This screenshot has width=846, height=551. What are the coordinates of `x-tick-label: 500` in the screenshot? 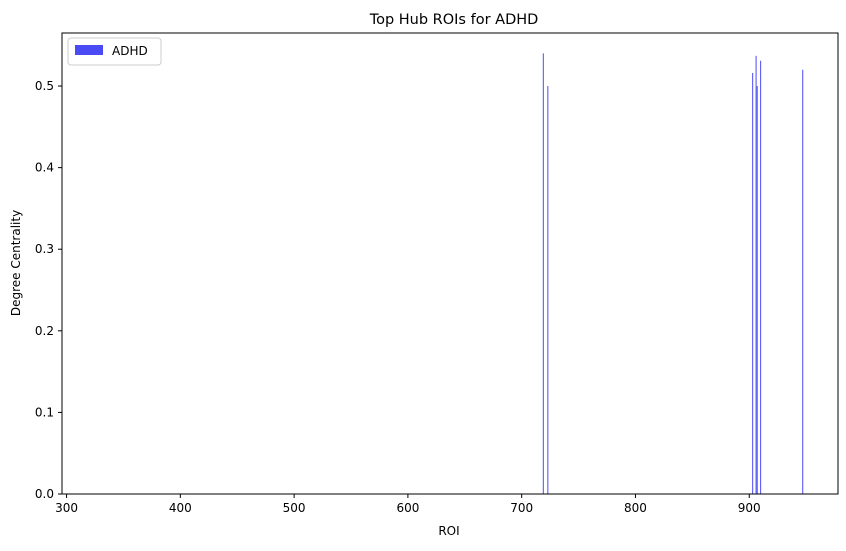 It's located at (294, 508).